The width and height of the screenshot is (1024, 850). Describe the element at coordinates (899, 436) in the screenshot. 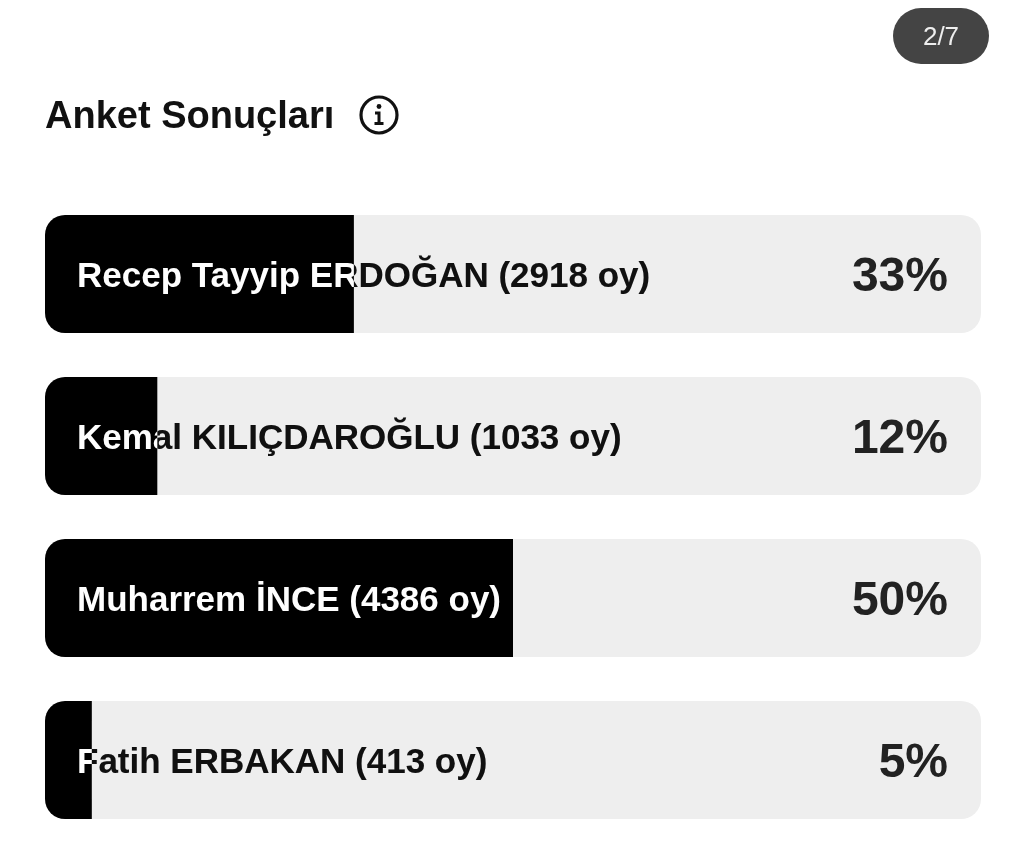

I see `data-label: 12%` at that location.